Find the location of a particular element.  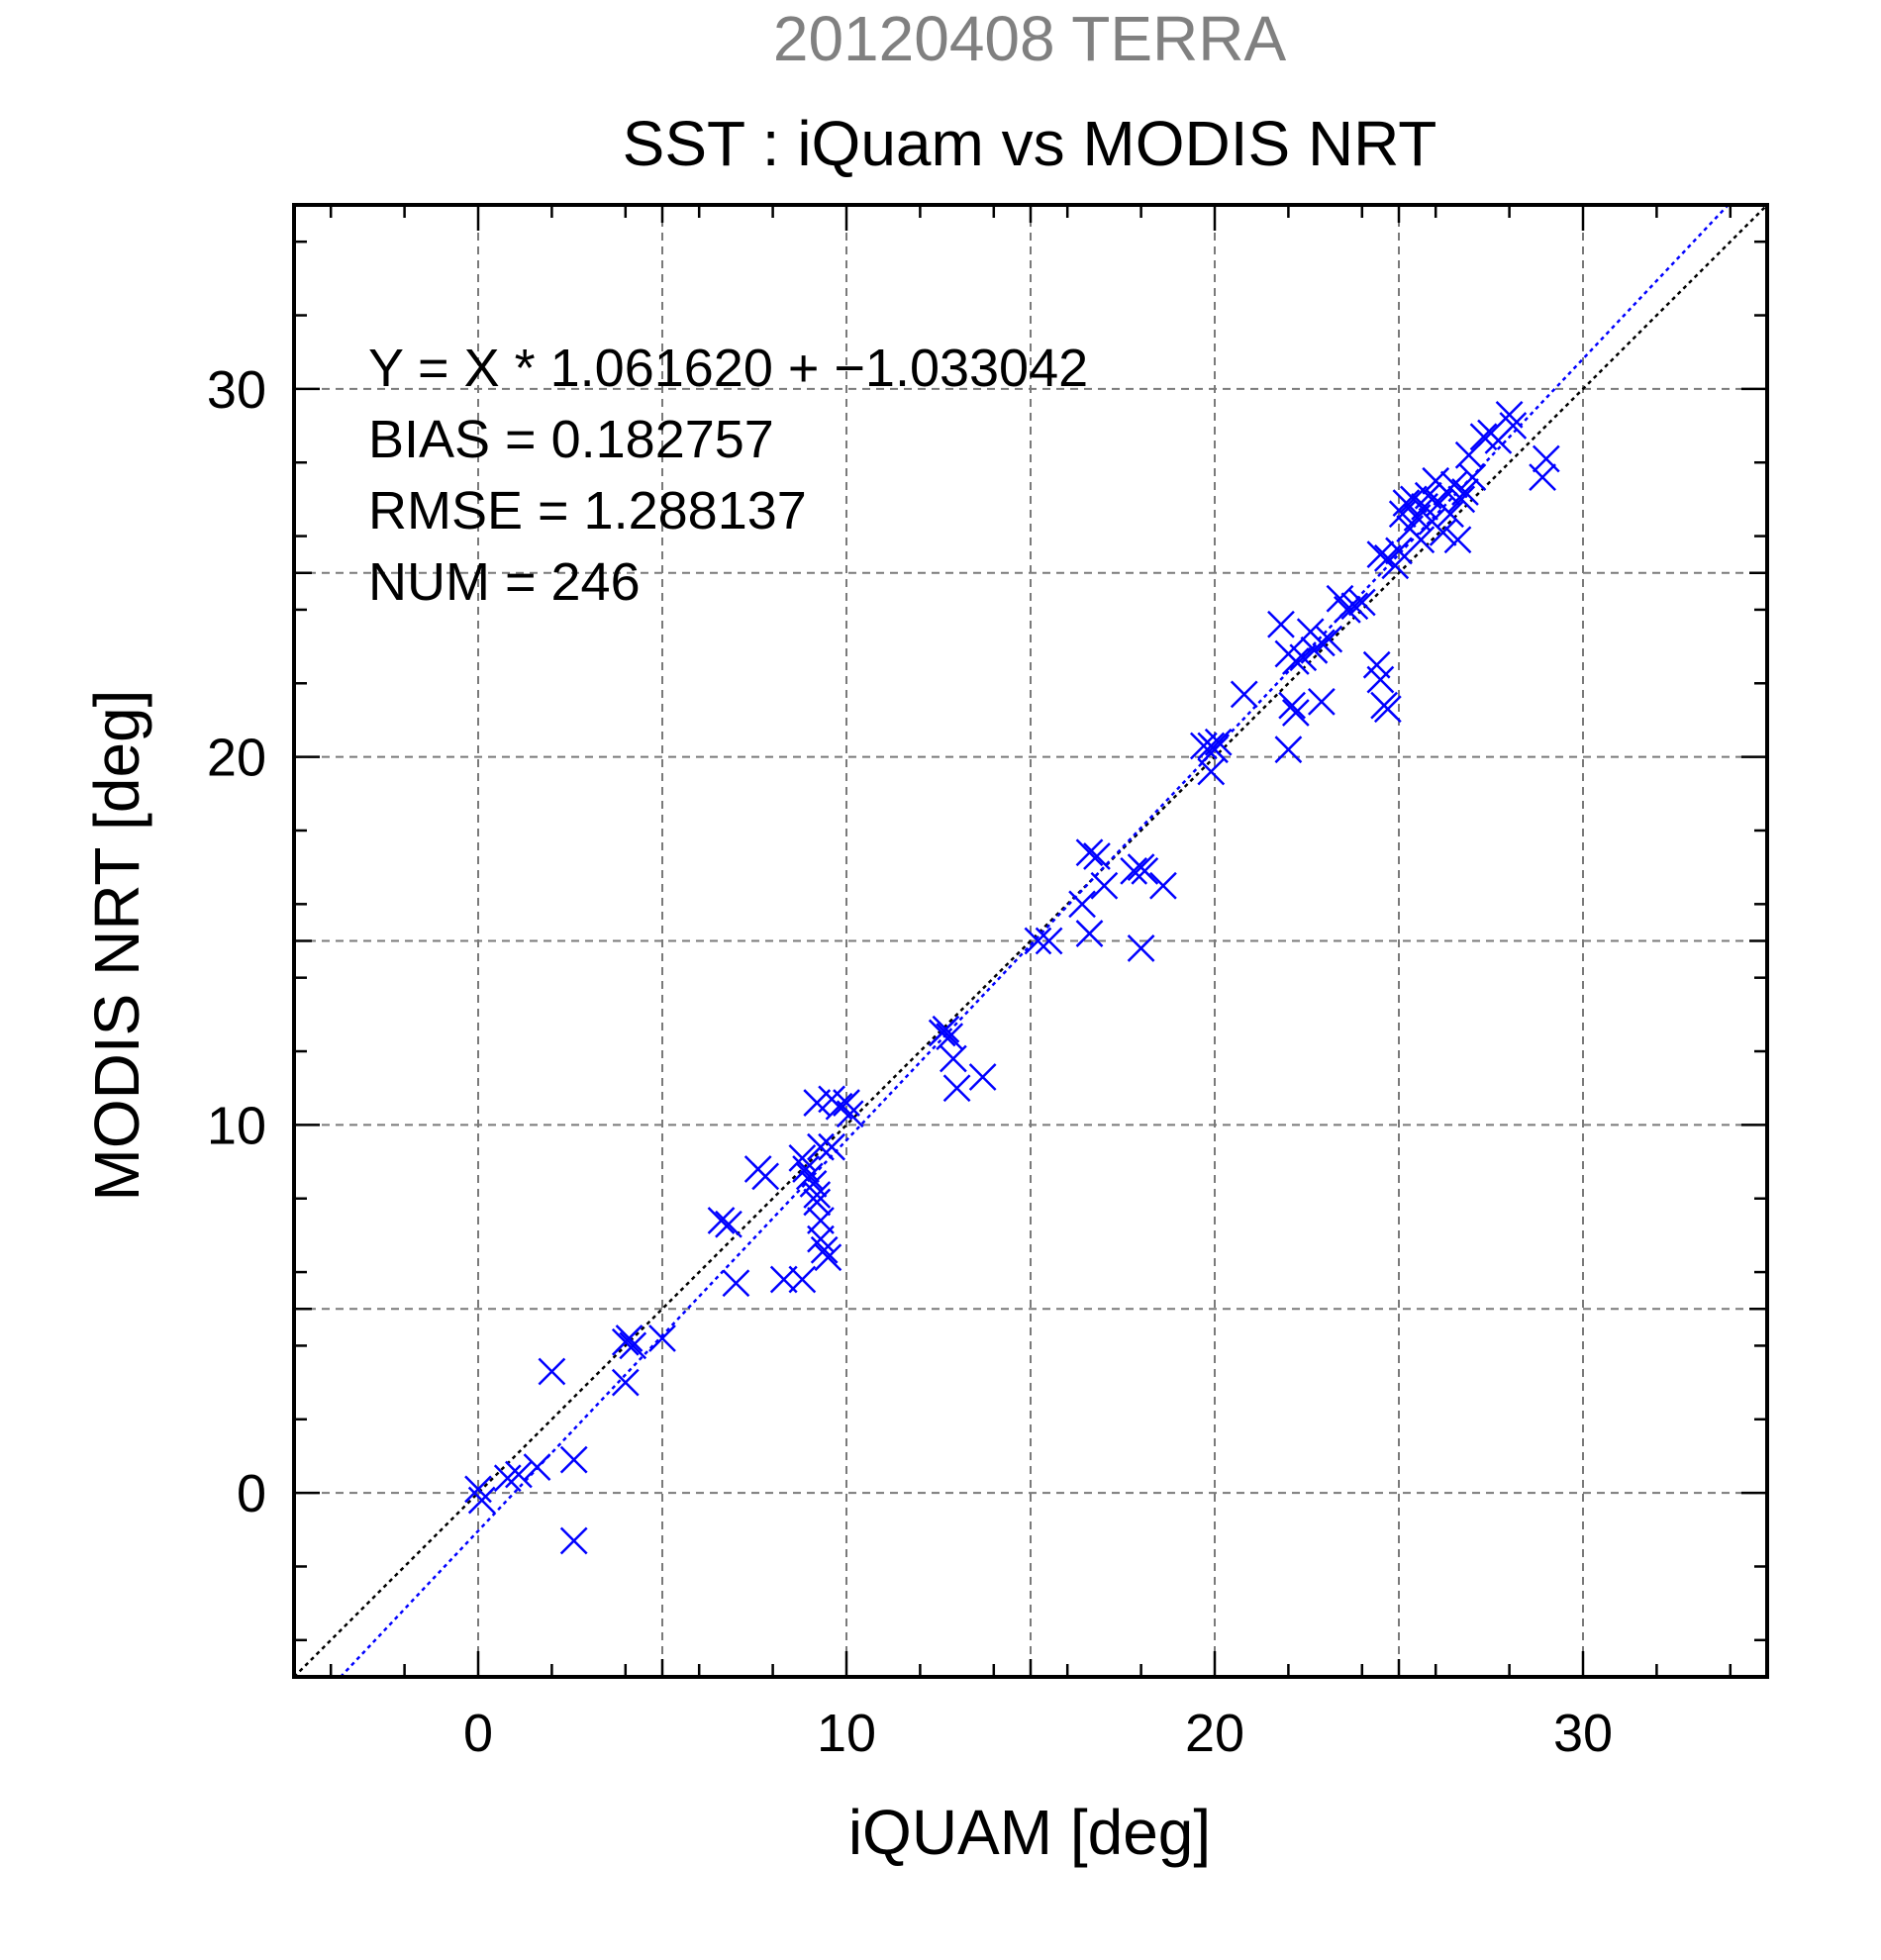

x-tick-label: 10 is located at coordinates (846, 1733).